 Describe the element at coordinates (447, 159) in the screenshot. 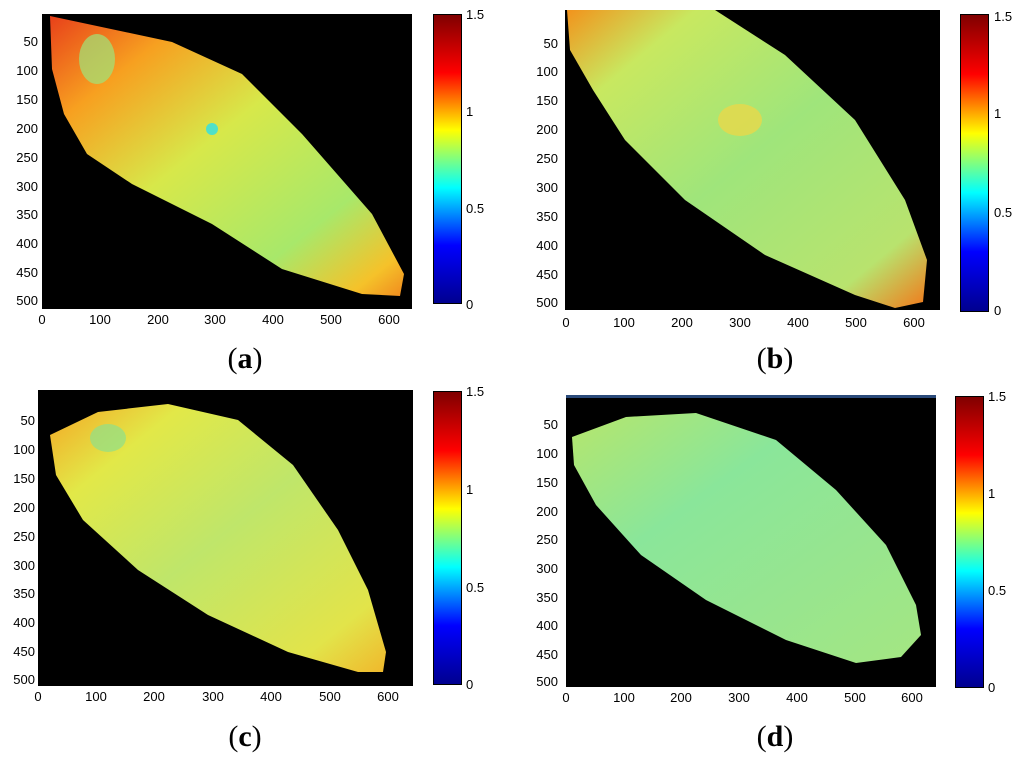

I see `colorbar-a` at that location.